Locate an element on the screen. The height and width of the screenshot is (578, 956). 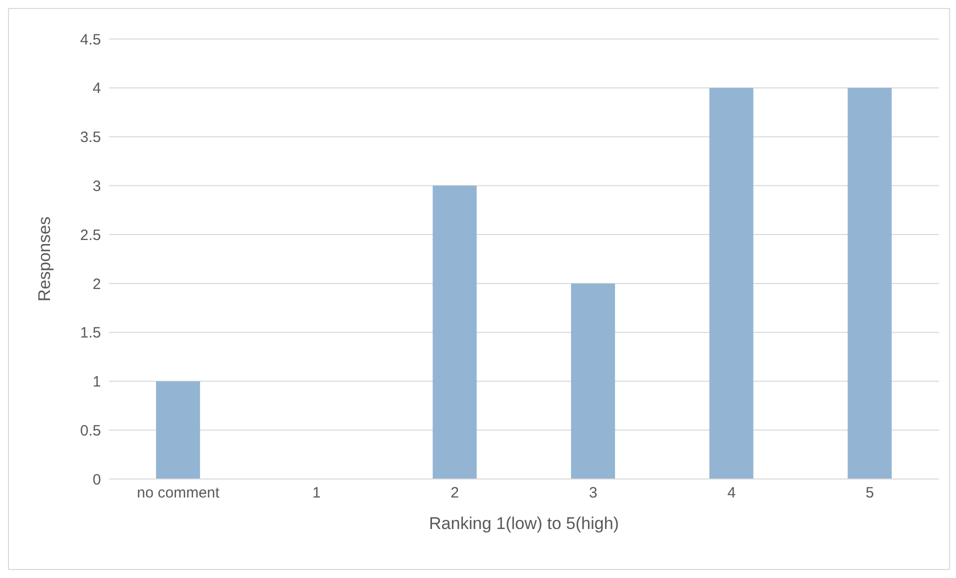
y-tick-label: 4 is located at coordinates (96, 89).